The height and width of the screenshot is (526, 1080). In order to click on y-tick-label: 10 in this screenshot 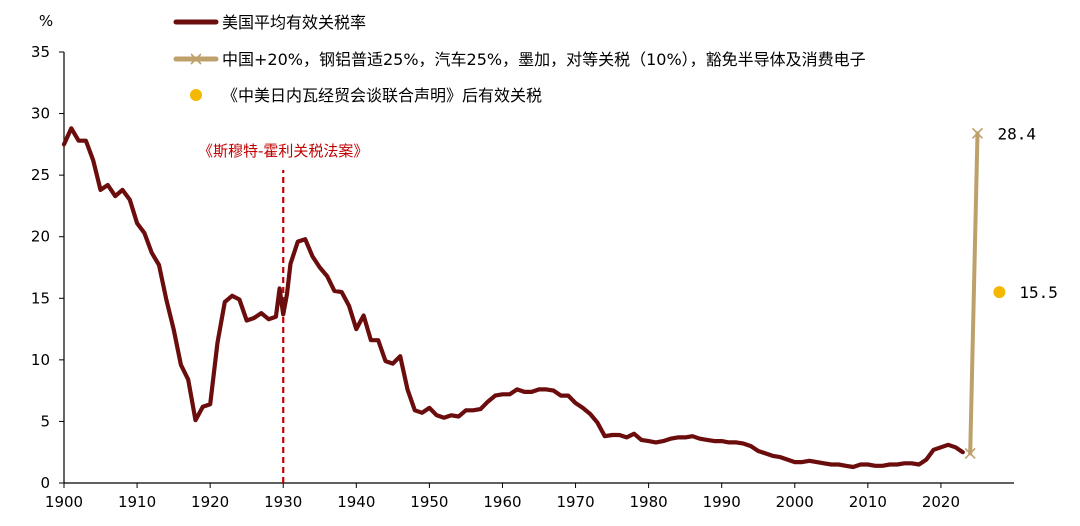, I will do `click(40, 360)`.